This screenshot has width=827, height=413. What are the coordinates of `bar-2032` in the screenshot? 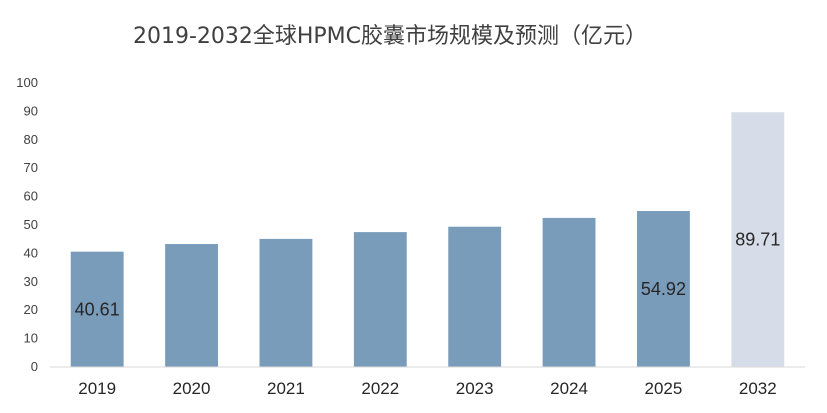 It's located at (758, 239).